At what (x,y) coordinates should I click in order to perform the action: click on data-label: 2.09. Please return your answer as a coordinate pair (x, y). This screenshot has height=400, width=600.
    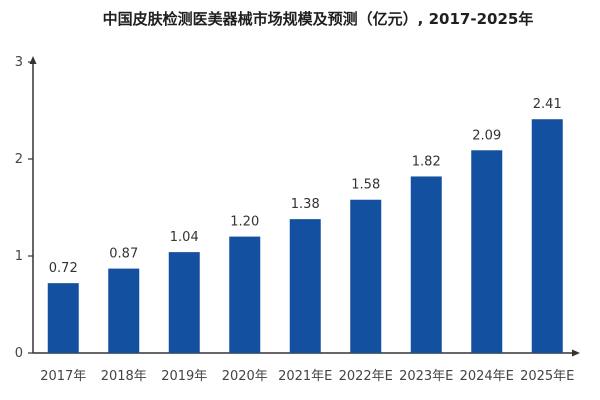
    Looking at the image, I should click on (486, 135).